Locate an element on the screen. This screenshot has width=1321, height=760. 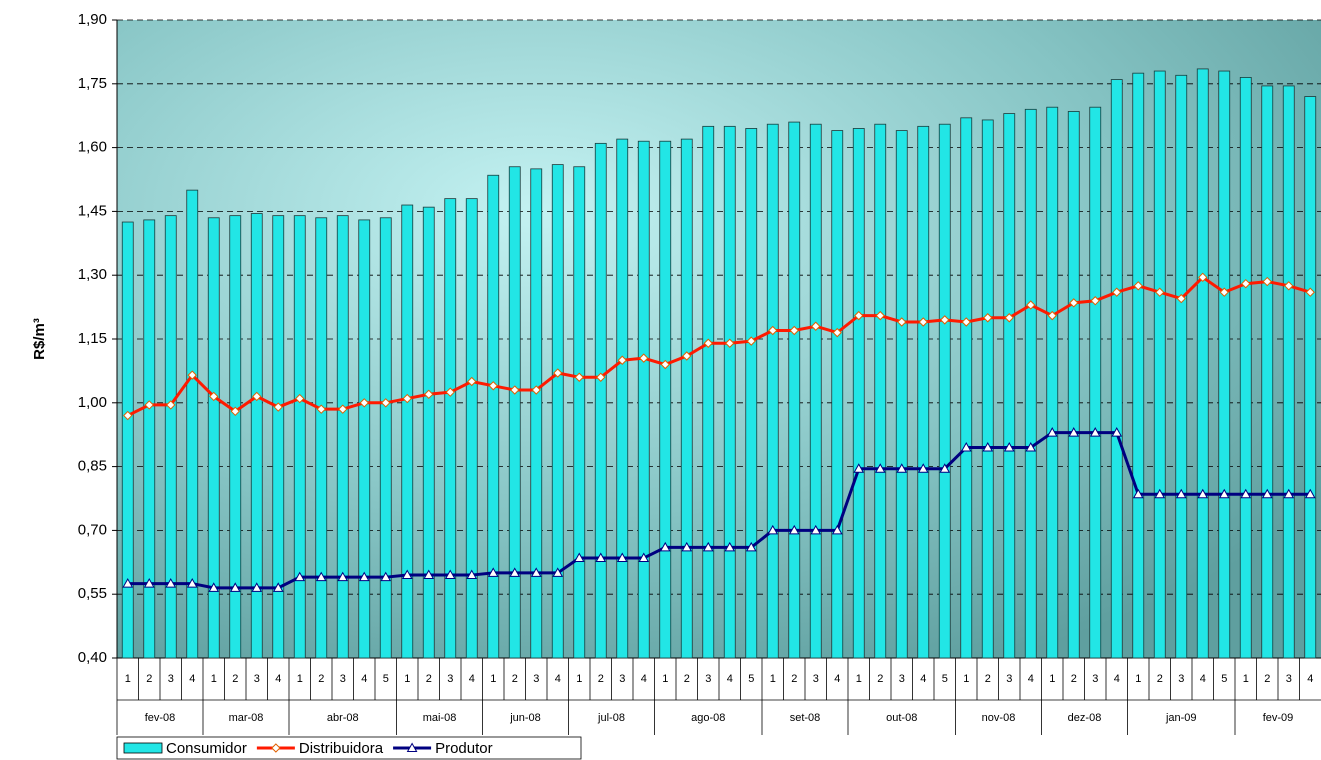
month-label: ago-08 is located at coordinates (708, 718).